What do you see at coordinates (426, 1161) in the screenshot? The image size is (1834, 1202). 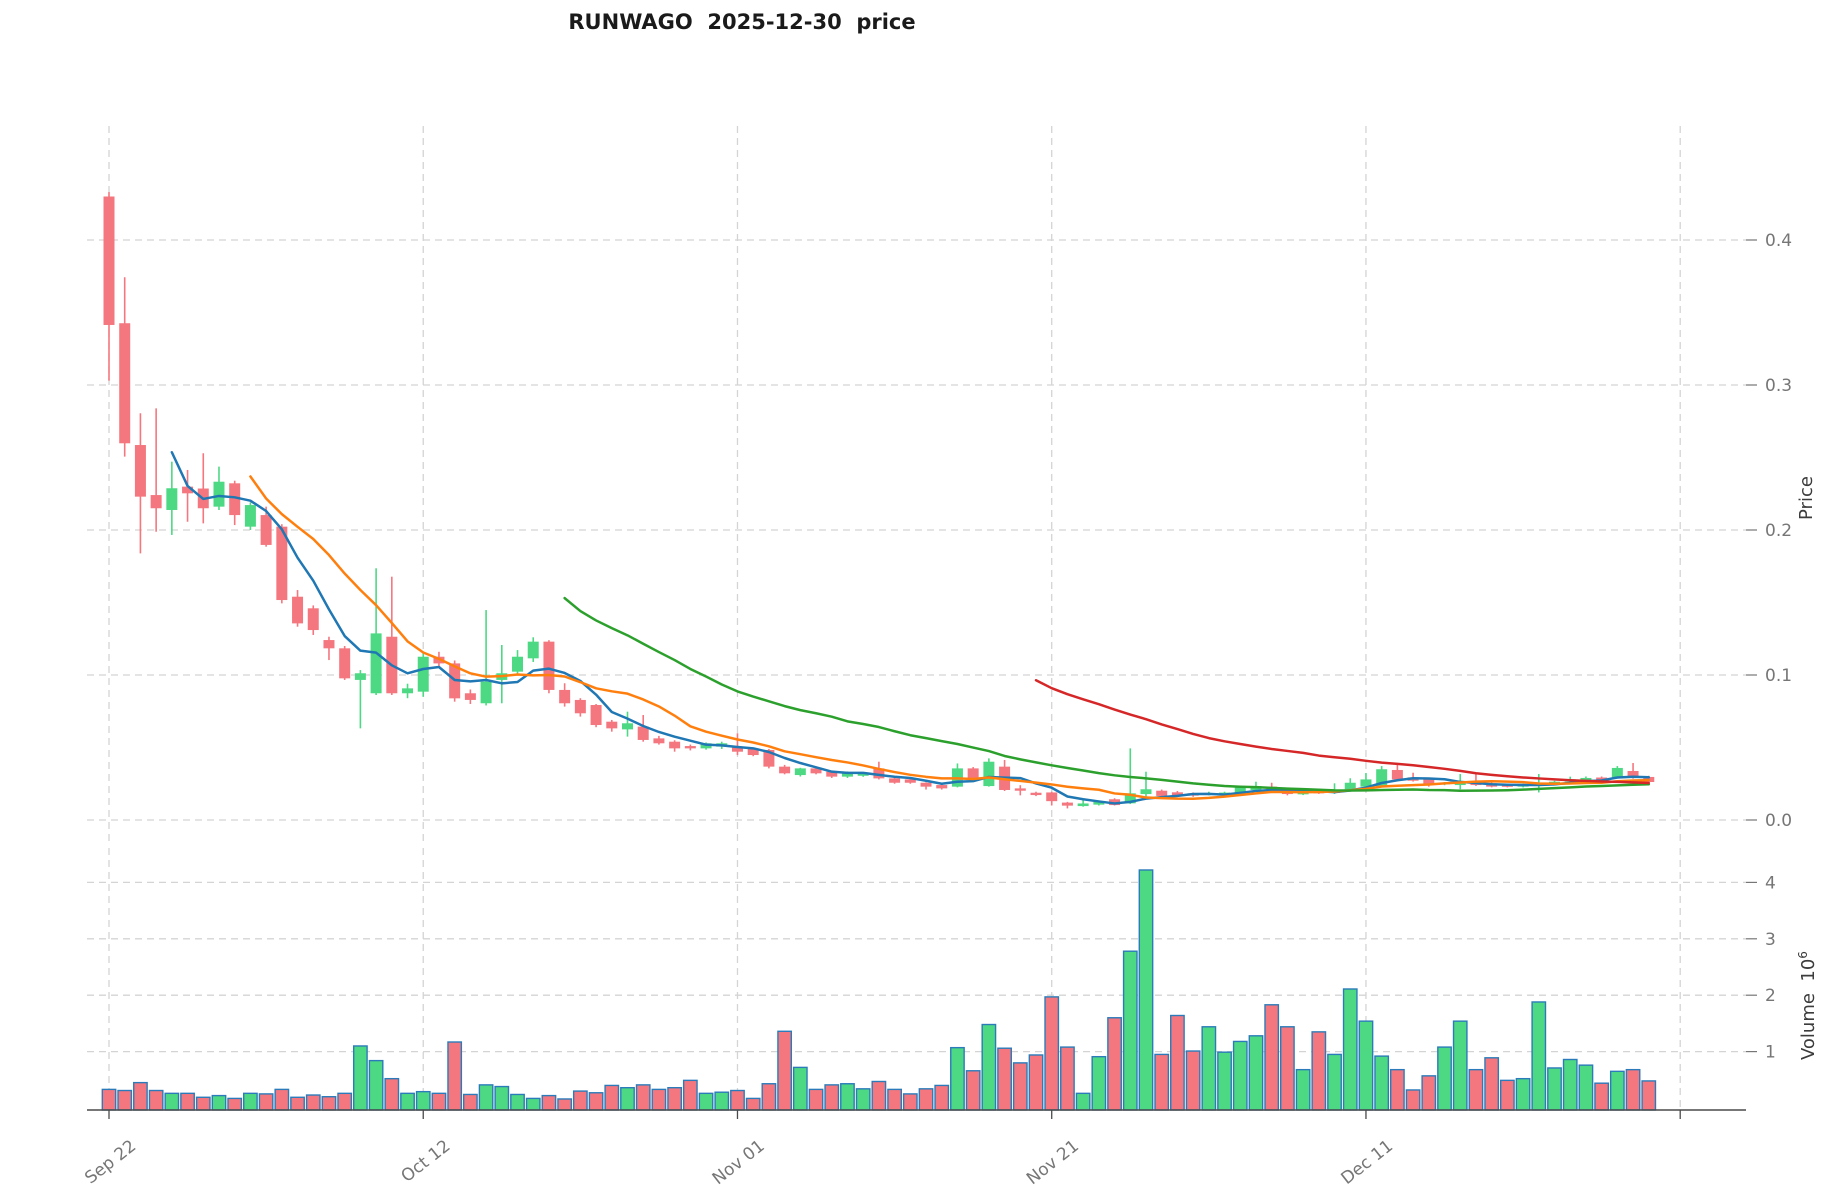 I see `svg-text: Oct 12` at bounding box center [426, 1161].